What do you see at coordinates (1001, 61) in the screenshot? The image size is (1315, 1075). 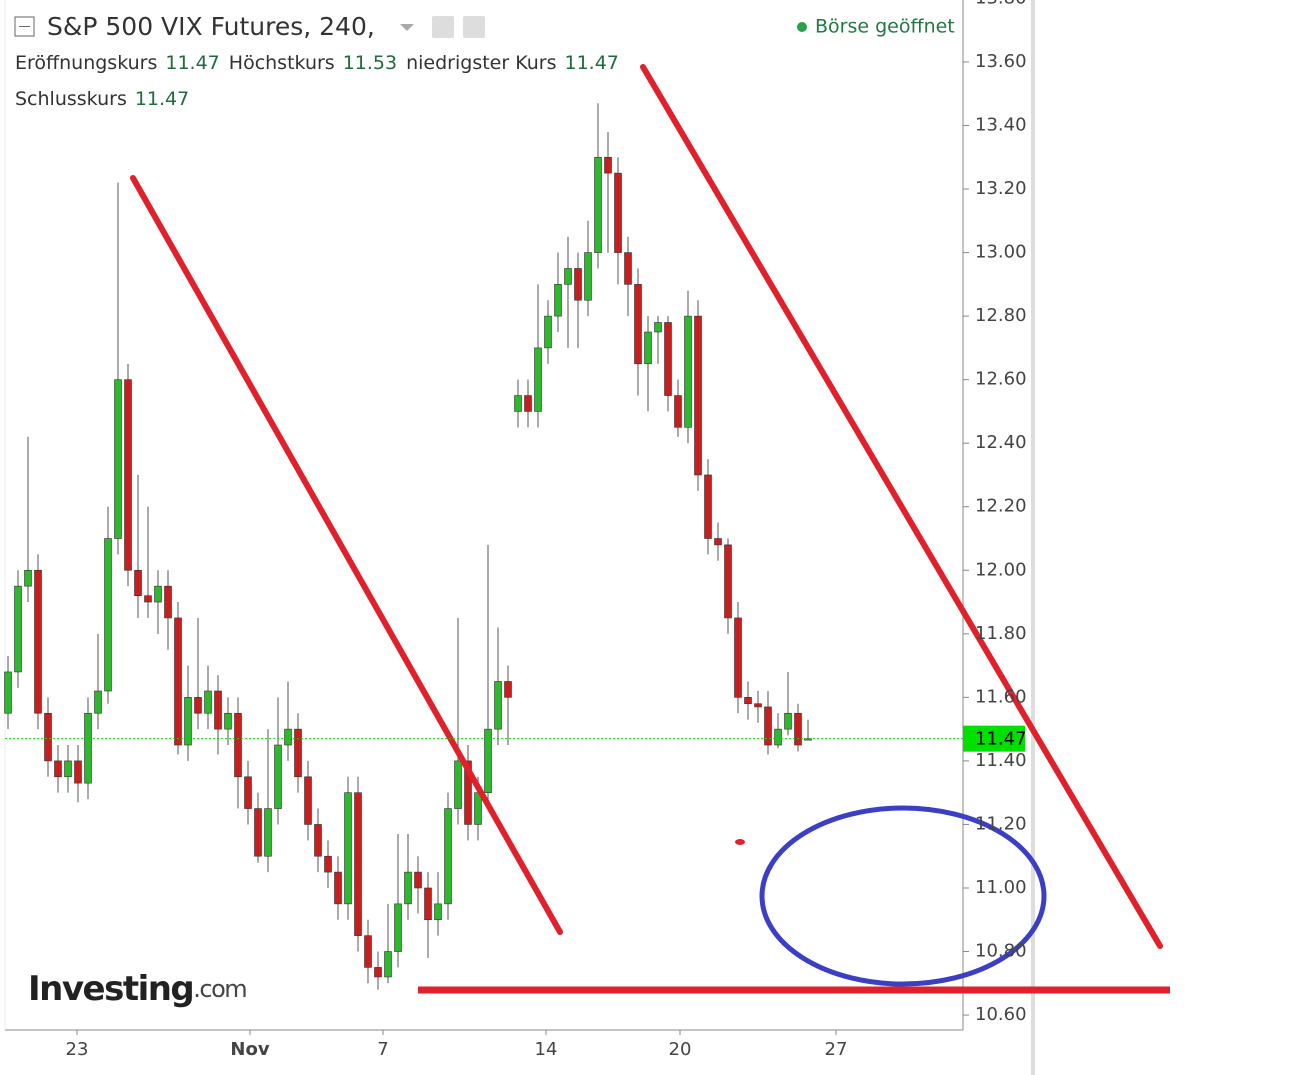 I see `y-tick-label: 13.60` at bounding box center [1001, 61].